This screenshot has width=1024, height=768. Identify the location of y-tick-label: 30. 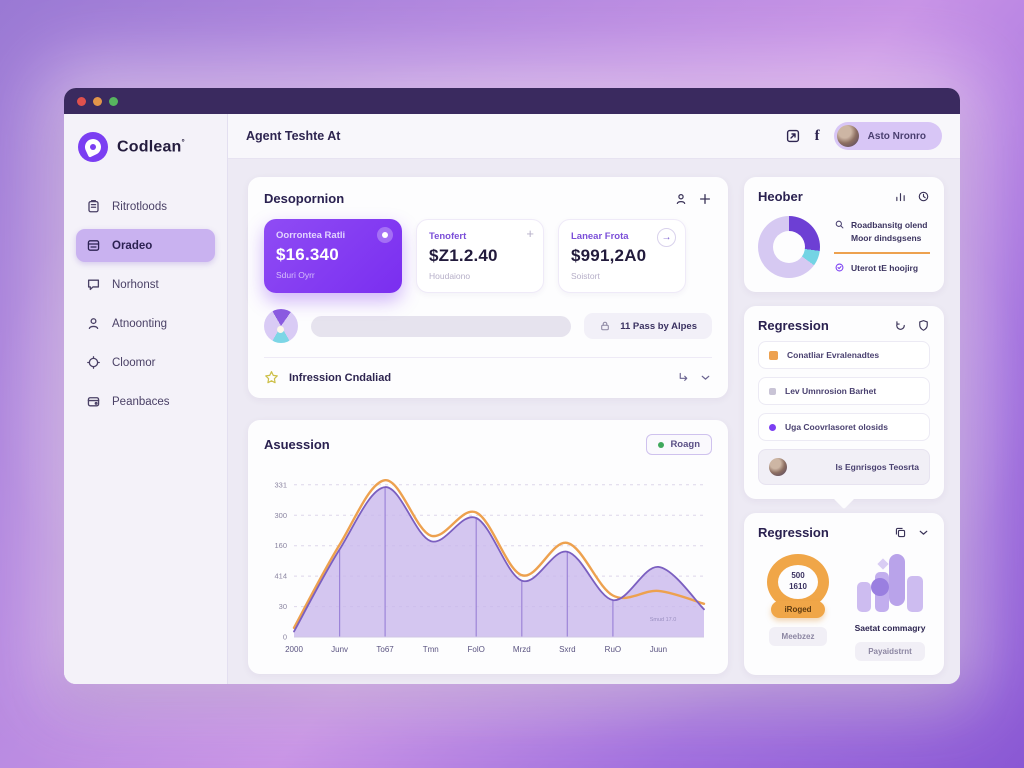
(283, 606).